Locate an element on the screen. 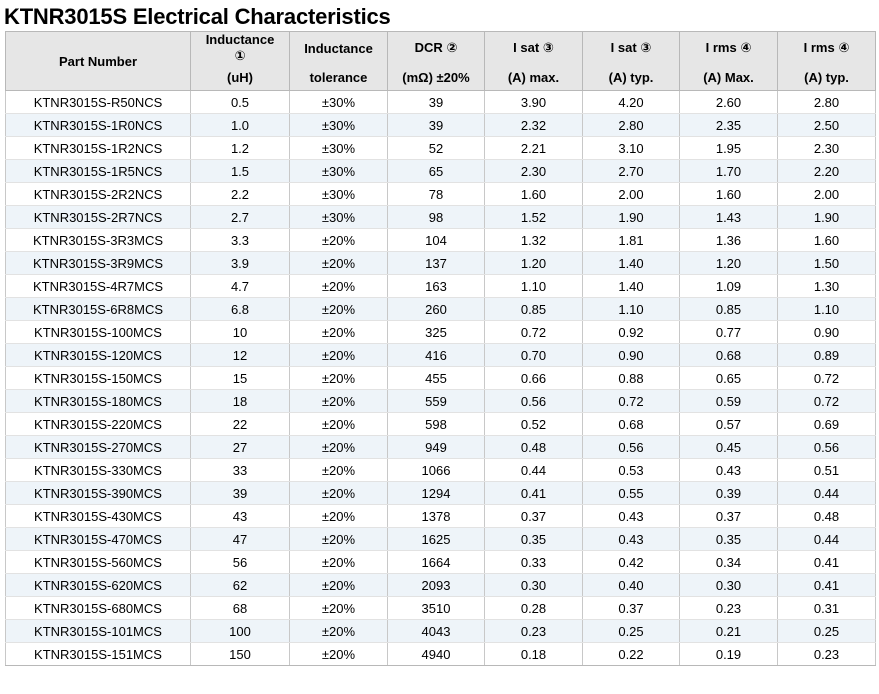 This screenshot has height=694, width=879. cell-isat-max: 0.30 is located at coordinates (533, 585).